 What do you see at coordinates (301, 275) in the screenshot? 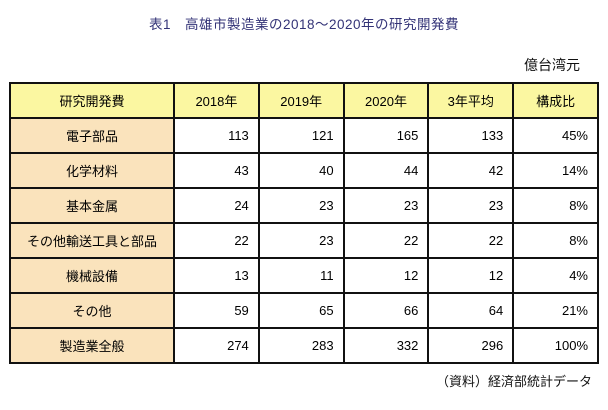
I see `value-cell: 11` at bounding box center [301, 275].